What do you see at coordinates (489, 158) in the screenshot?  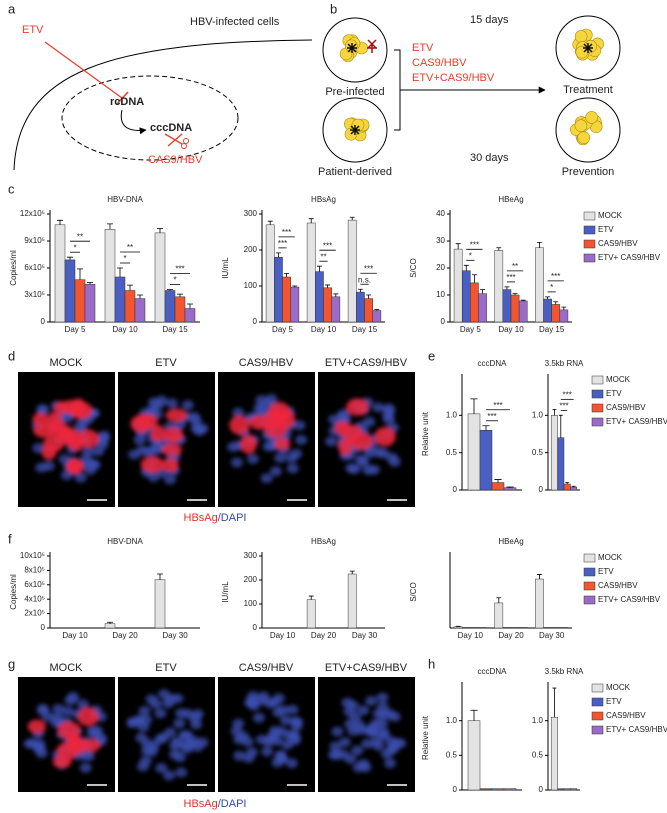 I see `days-label: 30 days` at bounding box center [489, 158].